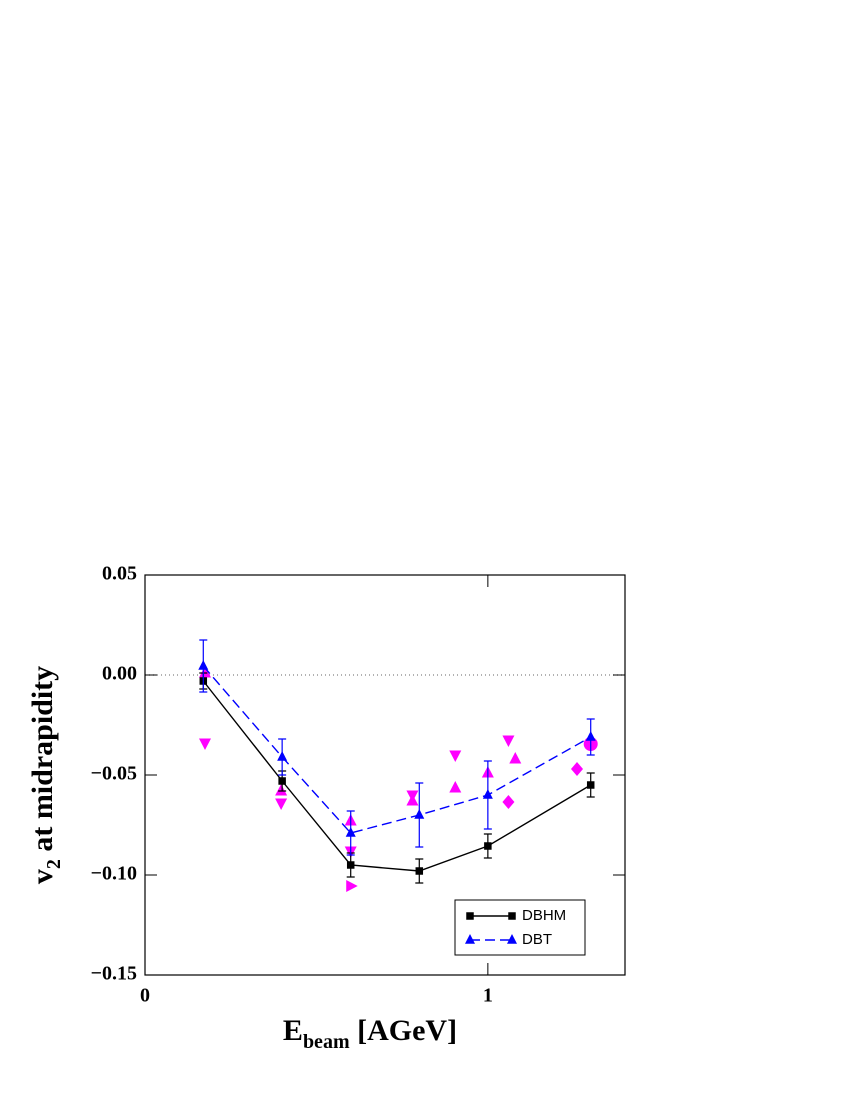 This screenshot has width=850, height=1105. I want to click on x-axis-label: Ebeam [AGeV], so click(370, 1033).